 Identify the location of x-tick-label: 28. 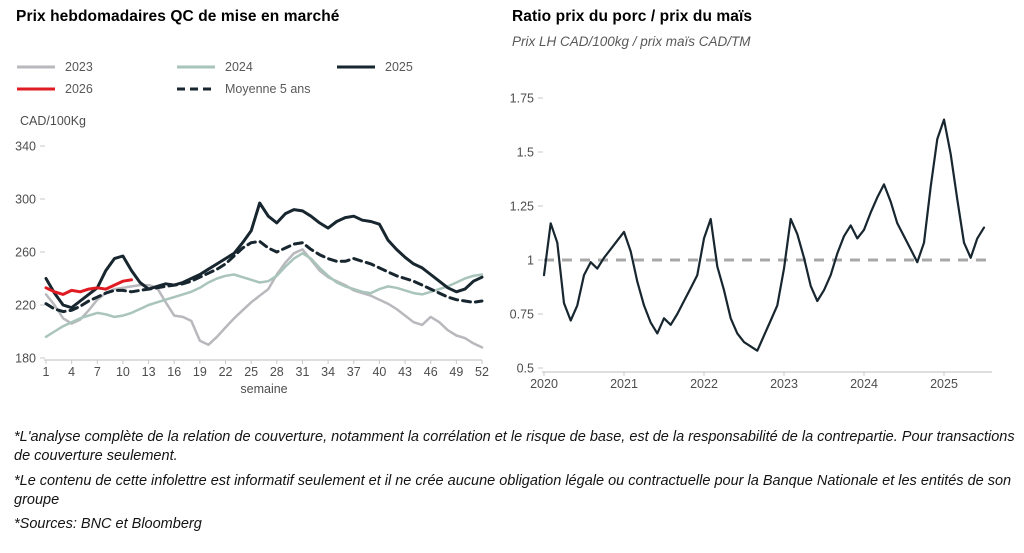
(277, 372).